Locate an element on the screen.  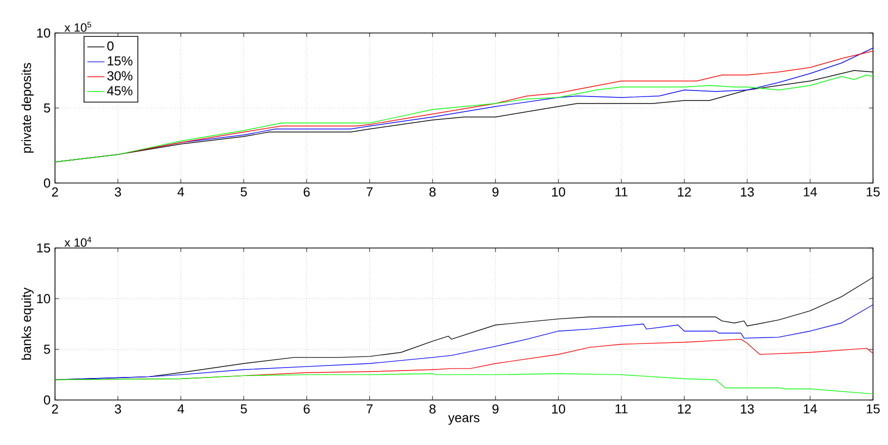
line-series is located at coordinates (464, 383).